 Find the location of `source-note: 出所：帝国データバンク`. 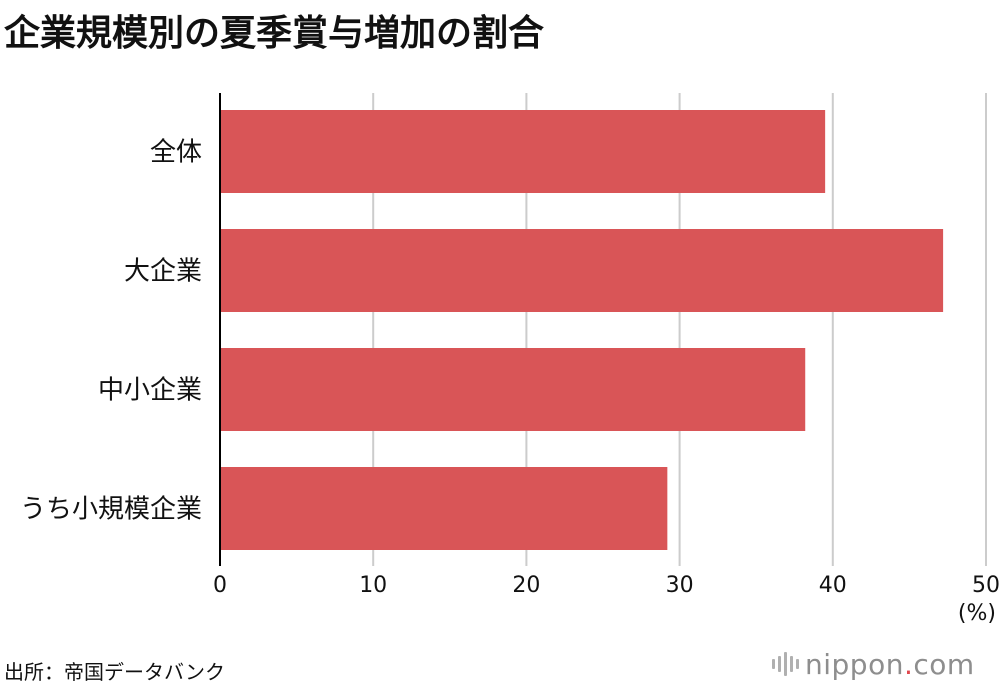

source-note: 出所：帝国データバンク is located at coordinates (114, 672).